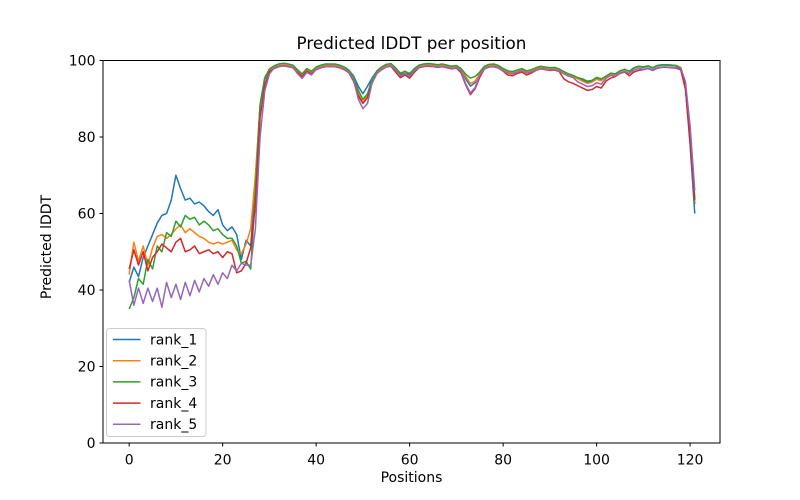 The image size is (800, 500). I want to click on x-tick-label: 100, so click(596, 461).